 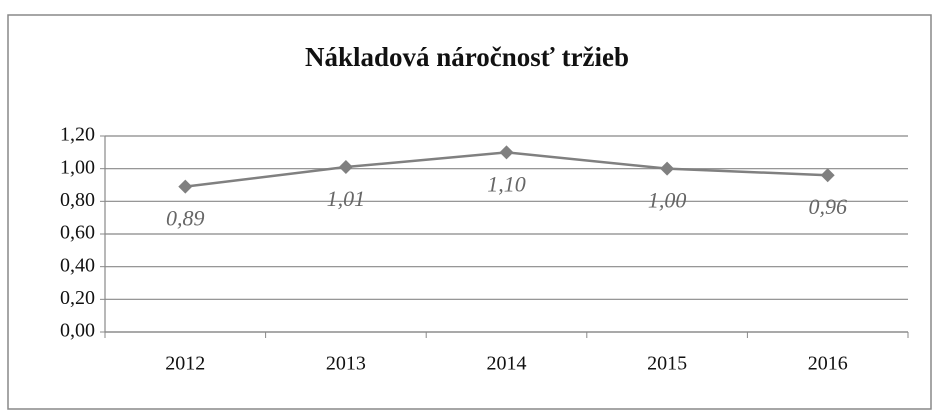 What do you see at coordinates (827, 206) in the screenshot?
I see `data-label: 0,96` at bounding box center [827, 206].